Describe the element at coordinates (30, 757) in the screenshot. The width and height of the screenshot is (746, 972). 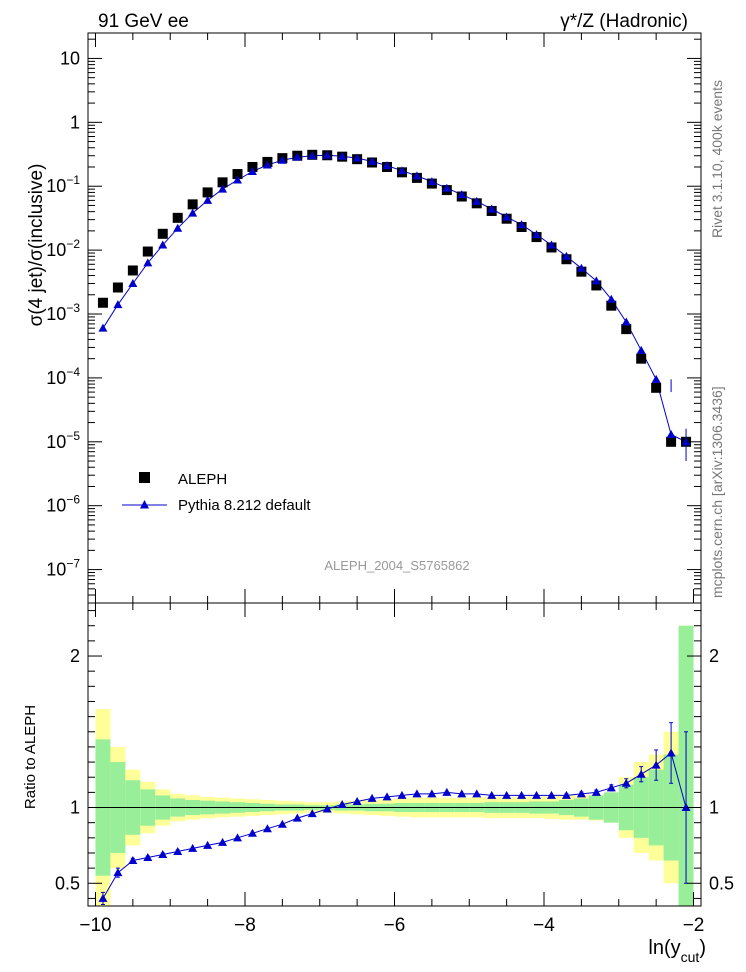
I see `ratio-y-axis-label: Ratio to ALEPH` at that location.